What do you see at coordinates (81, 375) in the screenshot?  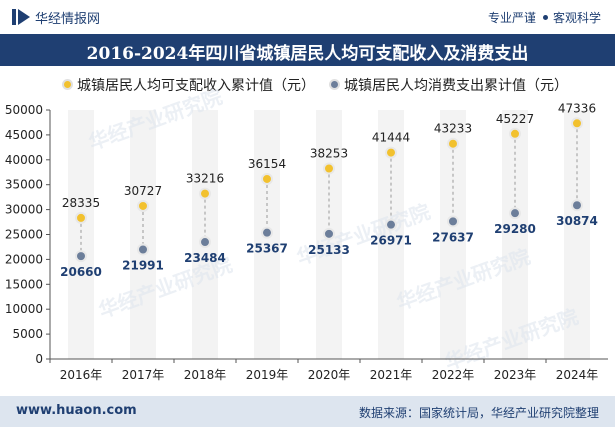 I see `x-tick-label: 2016年` at bounding box center [81, 375].